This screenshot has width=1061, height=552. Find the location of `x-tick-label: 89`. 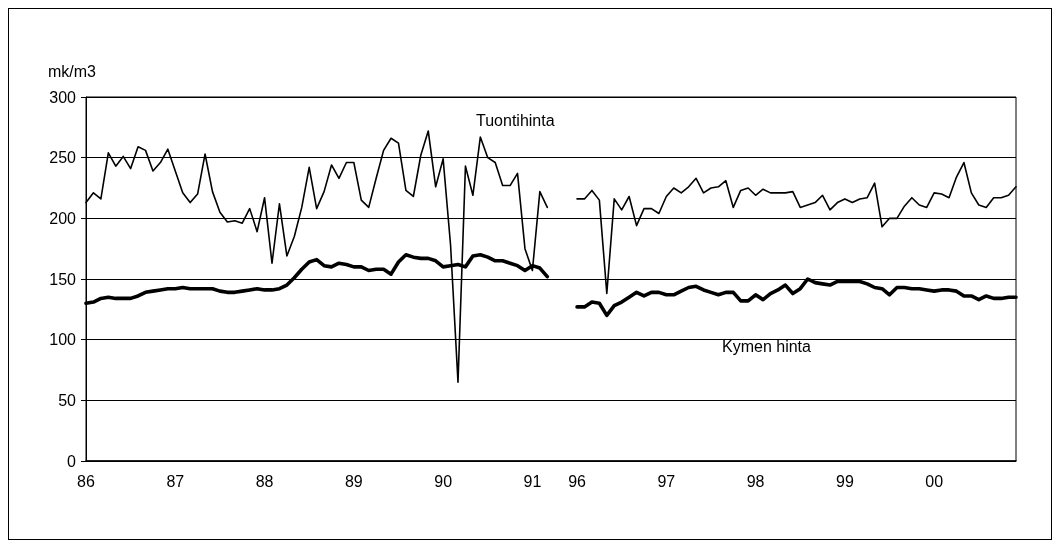

x-tick-label: 89 is located at coordinates (353, 481).